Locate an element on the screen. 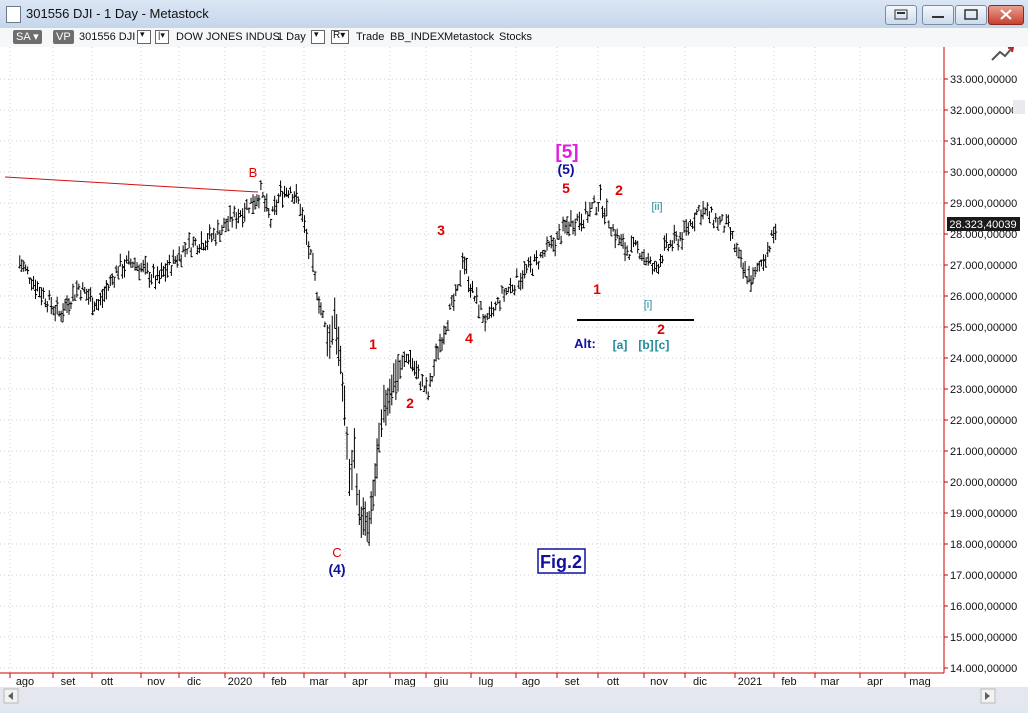 The image size is (1028, 713). periodicity-dropdown: ▾ is located at coordinates (318, 36).